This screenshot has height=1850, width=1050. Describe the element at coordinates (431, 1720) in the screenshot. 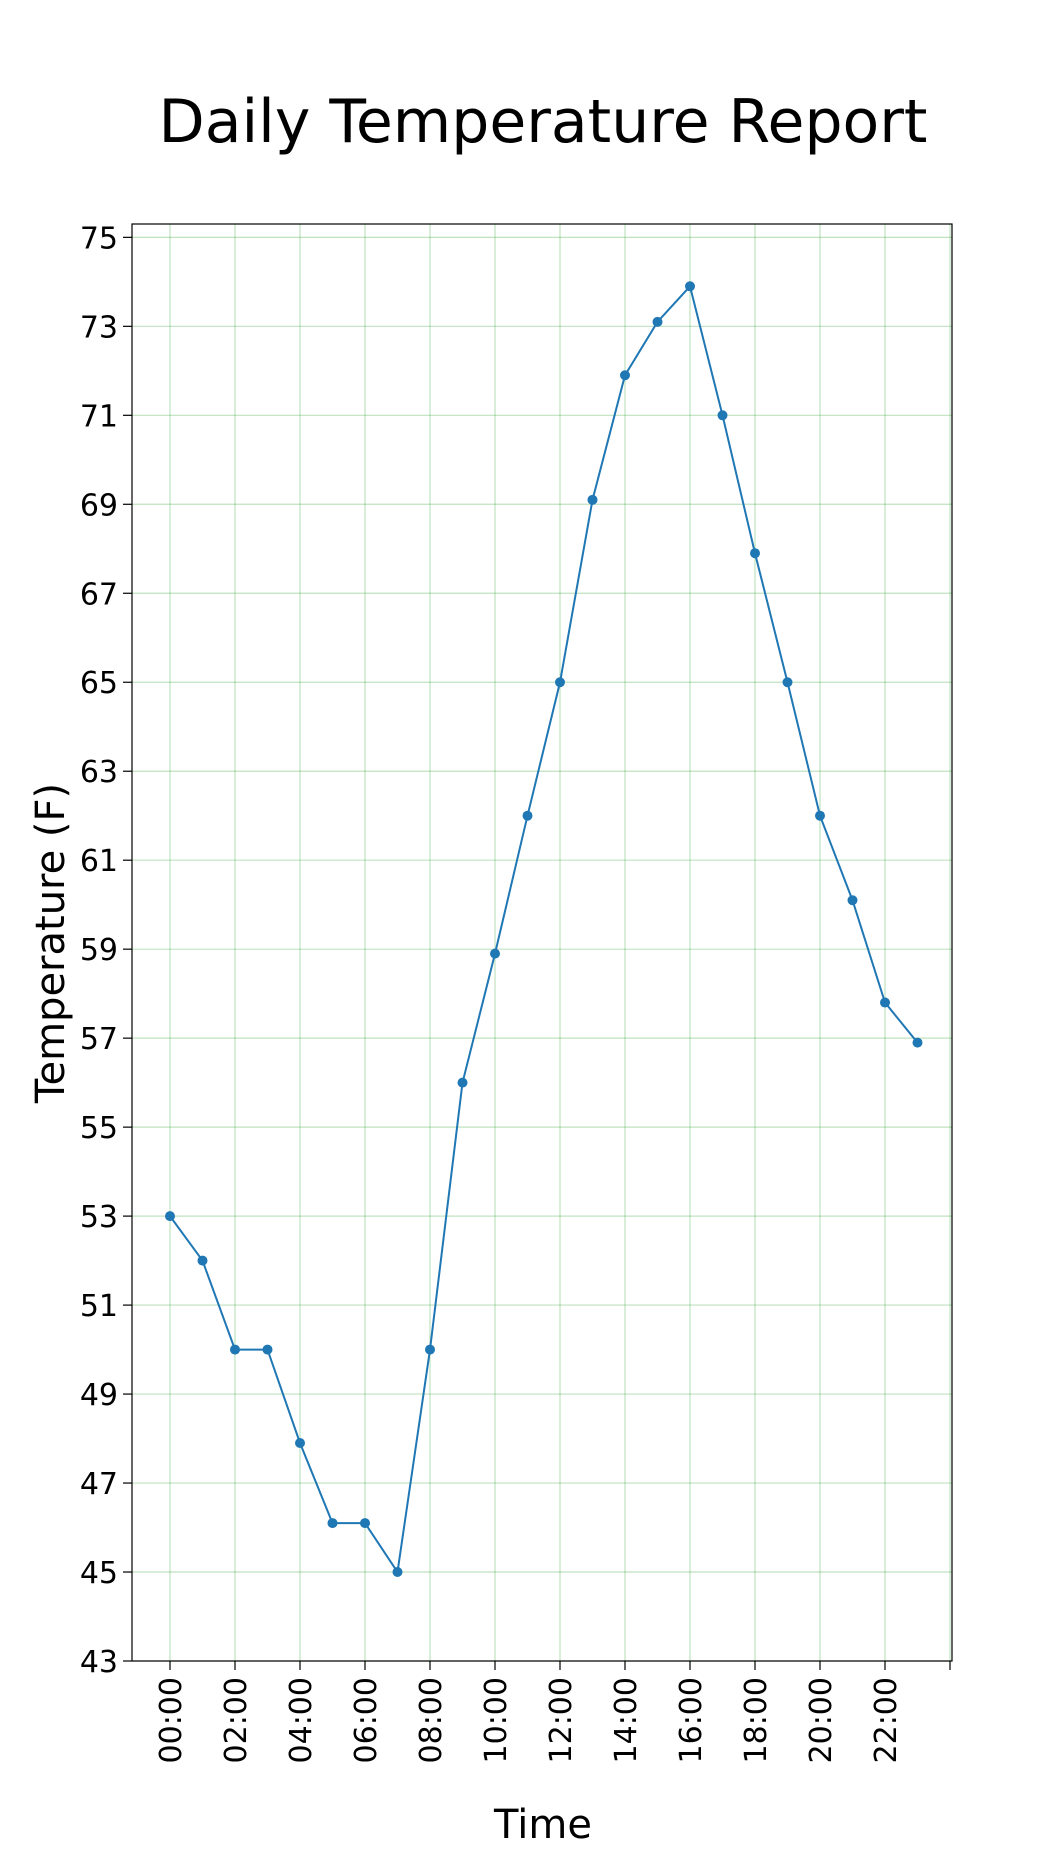

I see `x-tick-label: 08:00` at that location.